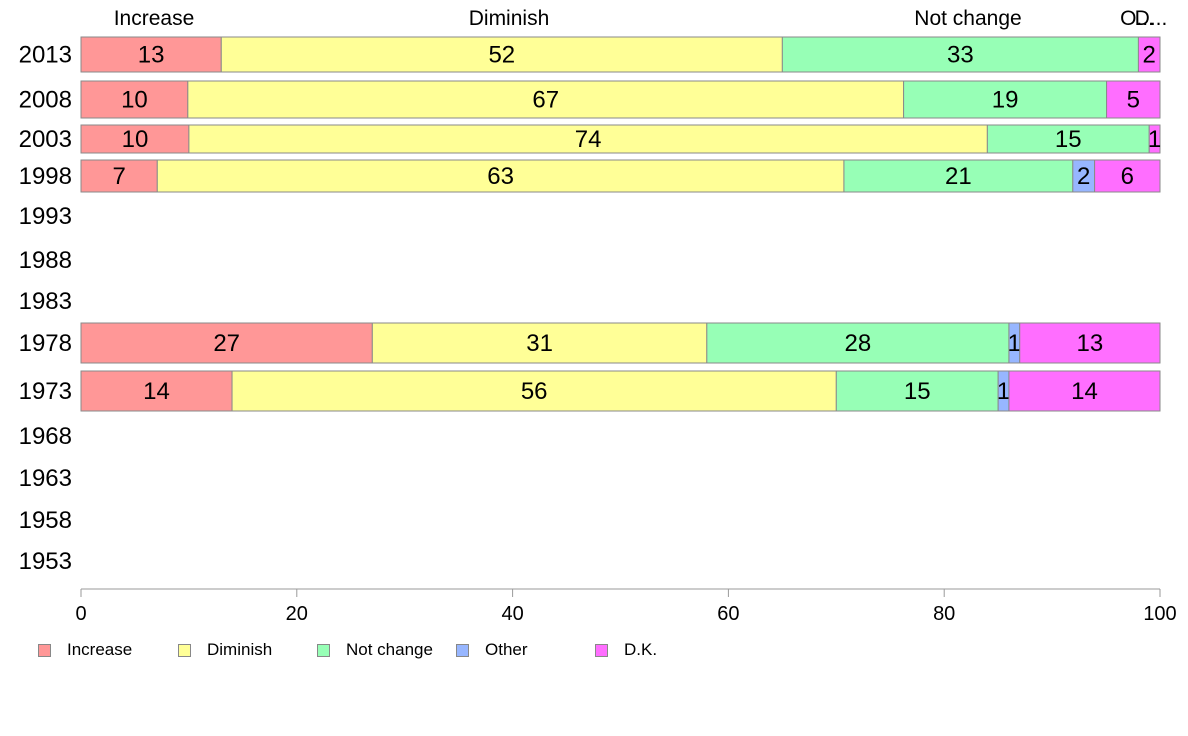 The height and width of the screenshot is (736, 1188). What do you see at coordinates (512, 614) in the screenshot?
I see `x-tick-label: 40` at bounding box center [512, 614].